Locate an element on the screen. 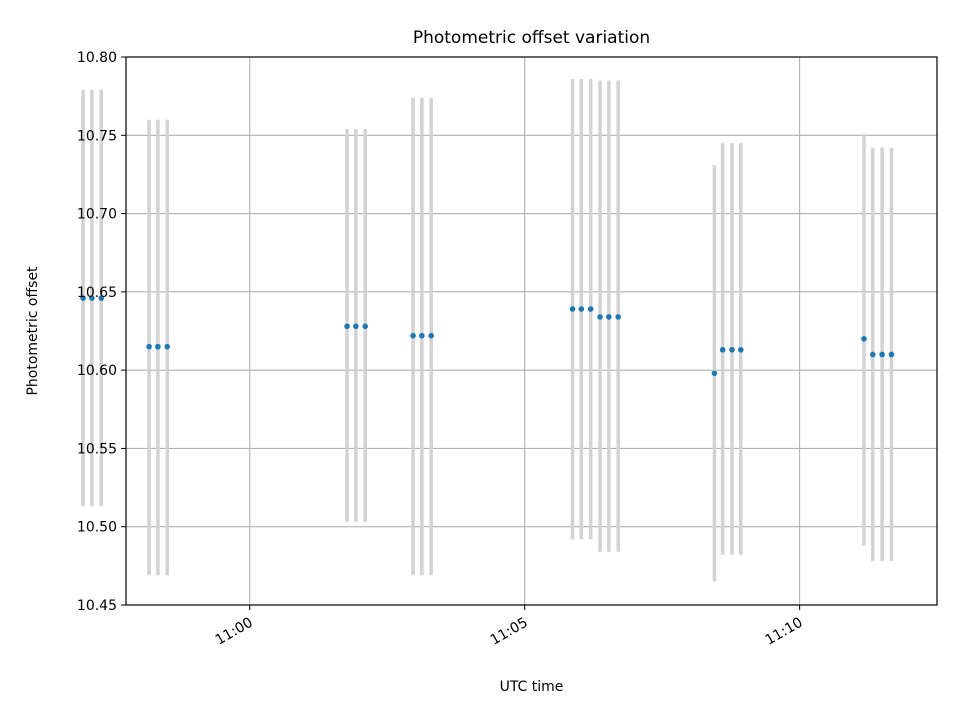 This screenshot has height=720, width=960. y-tick-label: 10.50 is located at coordinates (97, 528).